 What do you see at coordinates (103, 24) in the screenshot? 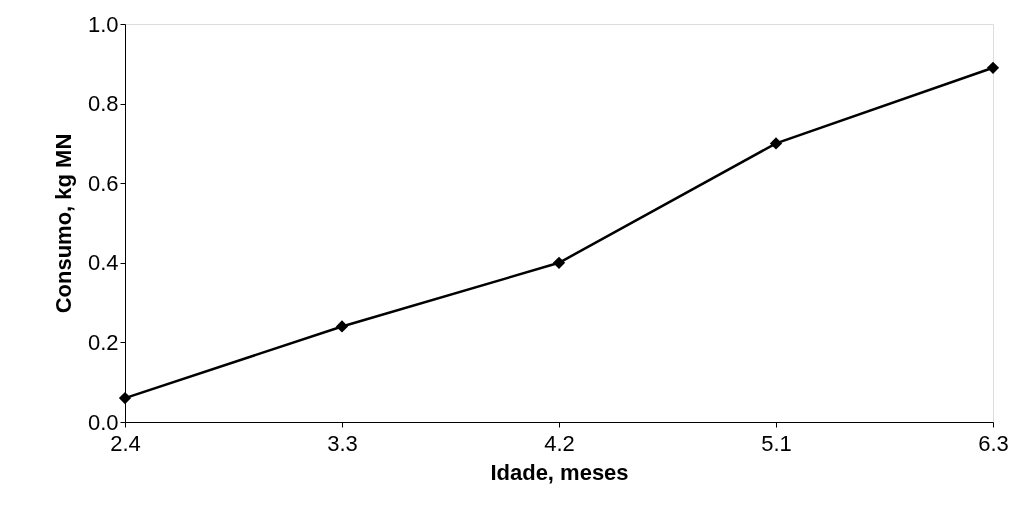
I see `y-tick-label: 1.0` at bounding box center [103, 24].